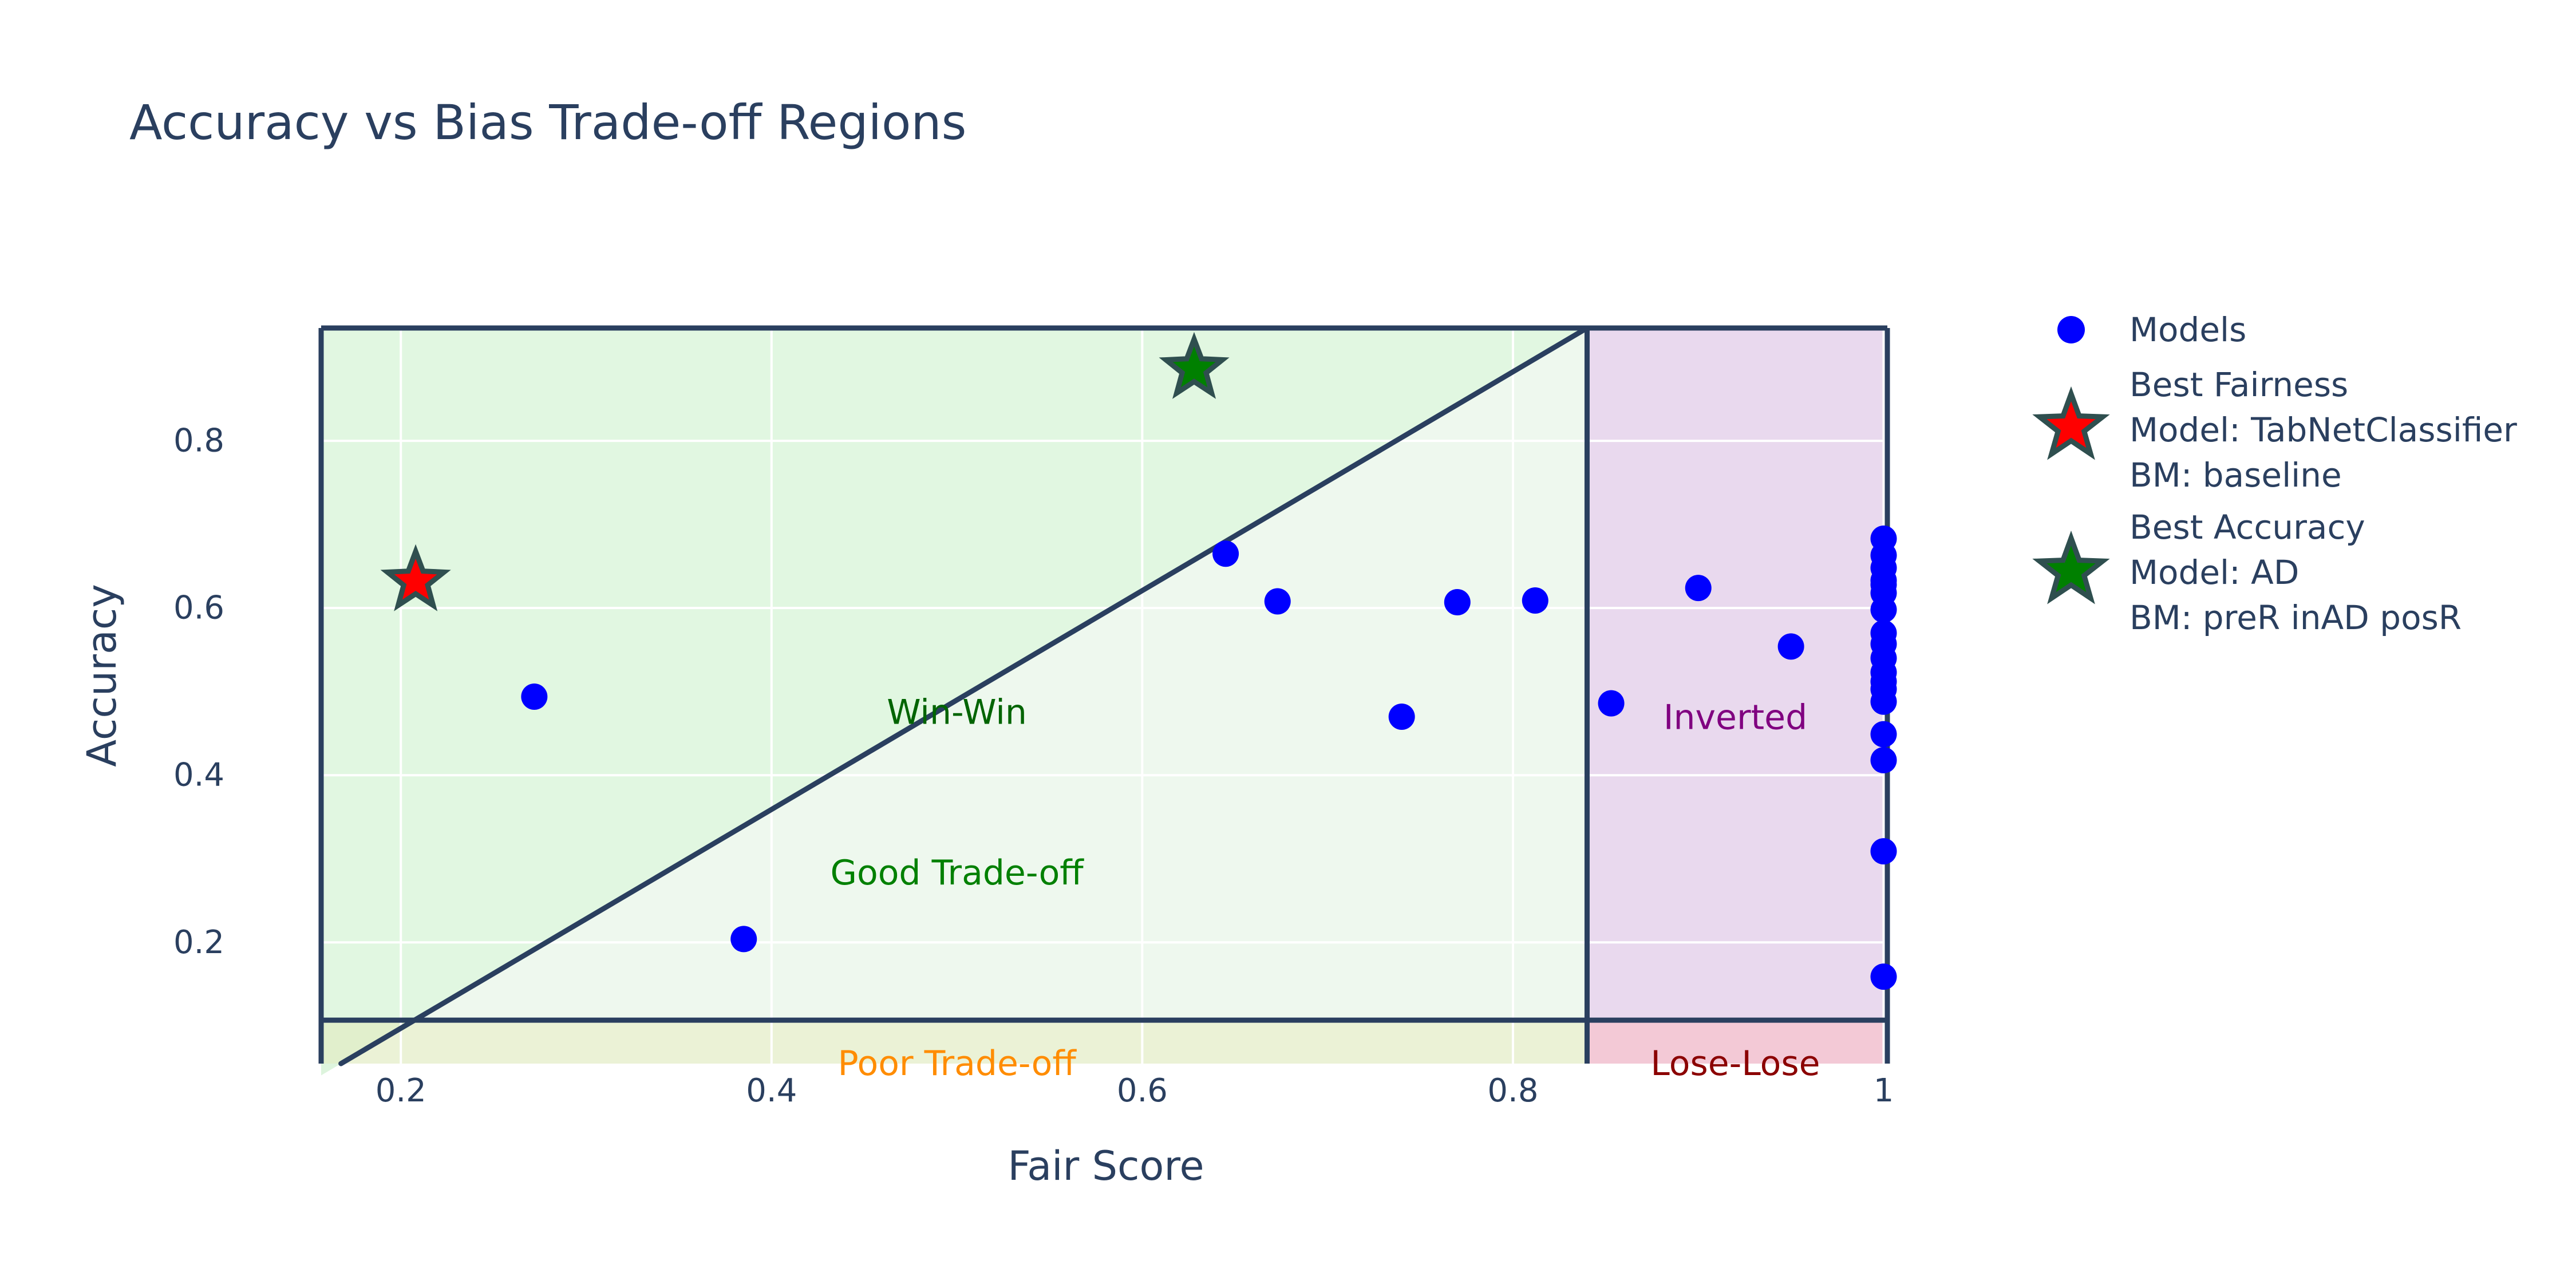 This screenshot has height=1288, width=2576. I want to click on x-tick-label: 1, so click(1884, 1090).